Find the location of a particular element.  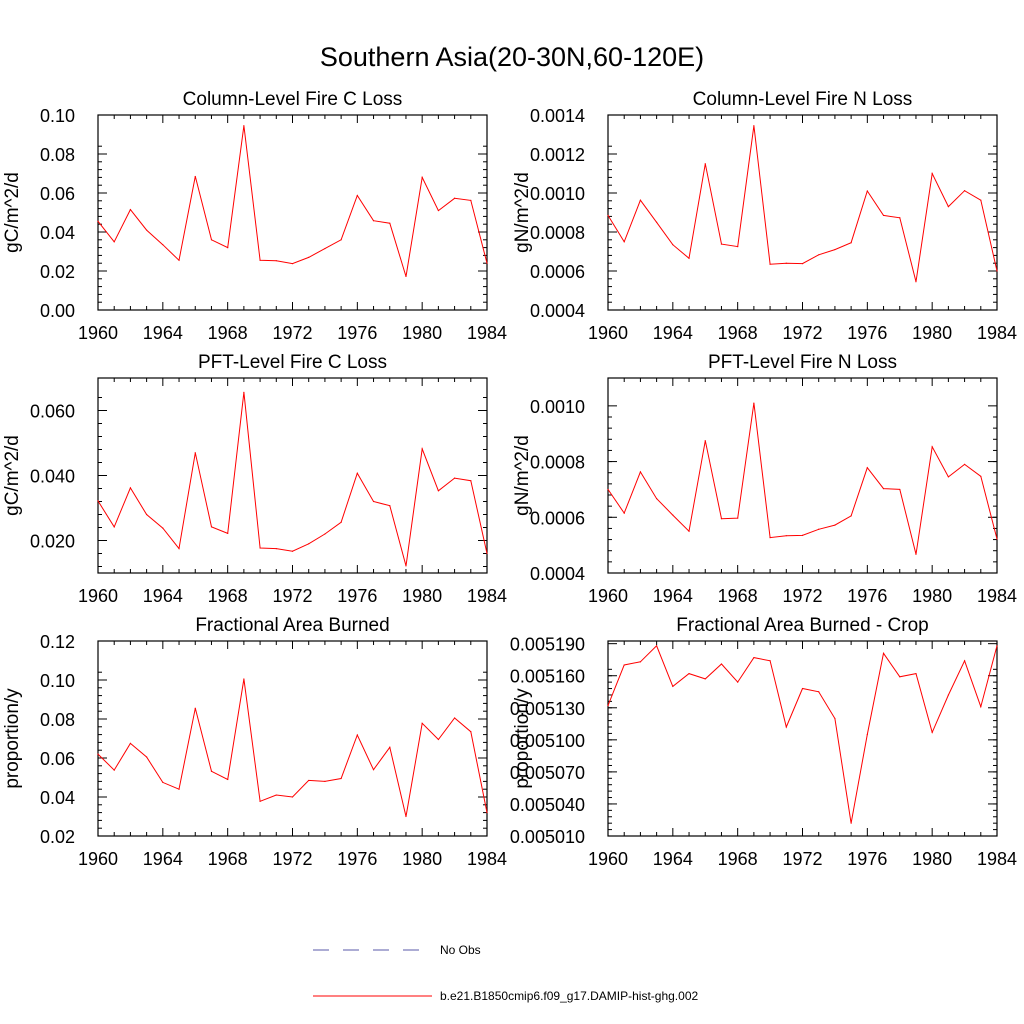

y-tick-label: 0.02 is located at coordinates (57, 272).